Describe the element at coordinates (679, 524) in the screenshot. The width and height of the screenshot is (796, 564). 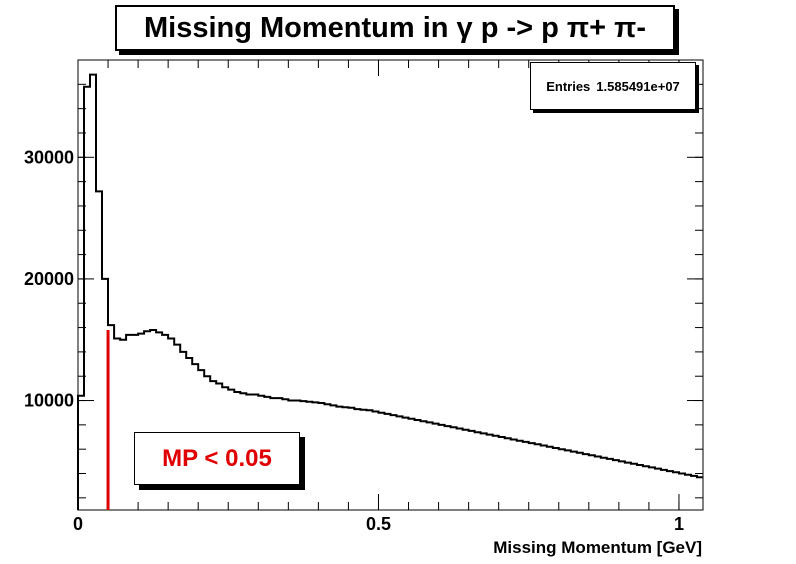
I see `x-tick-label: 1` at that location.